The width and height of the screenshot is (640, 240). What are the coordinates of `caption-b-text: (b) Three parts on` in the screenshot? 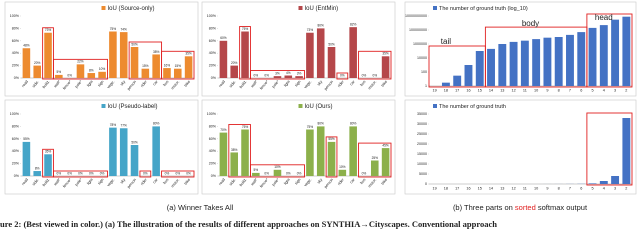 It's located at (484, 207).